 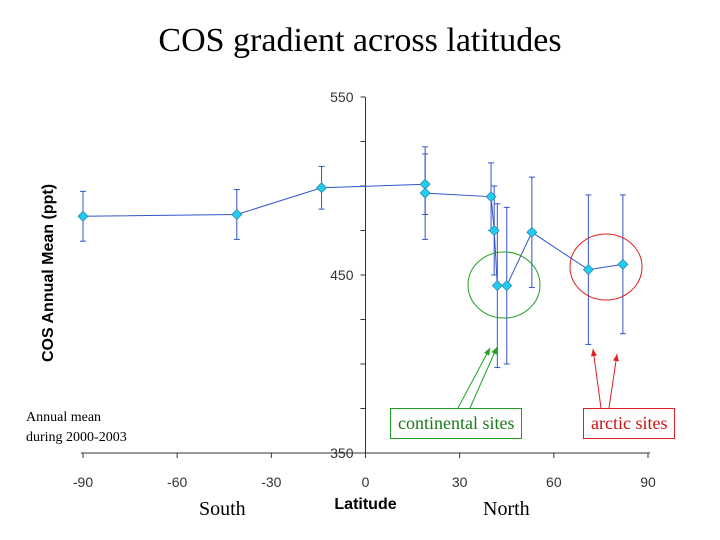 I want to click on x-axis-label: Latitude, so click(x=365, y=504).